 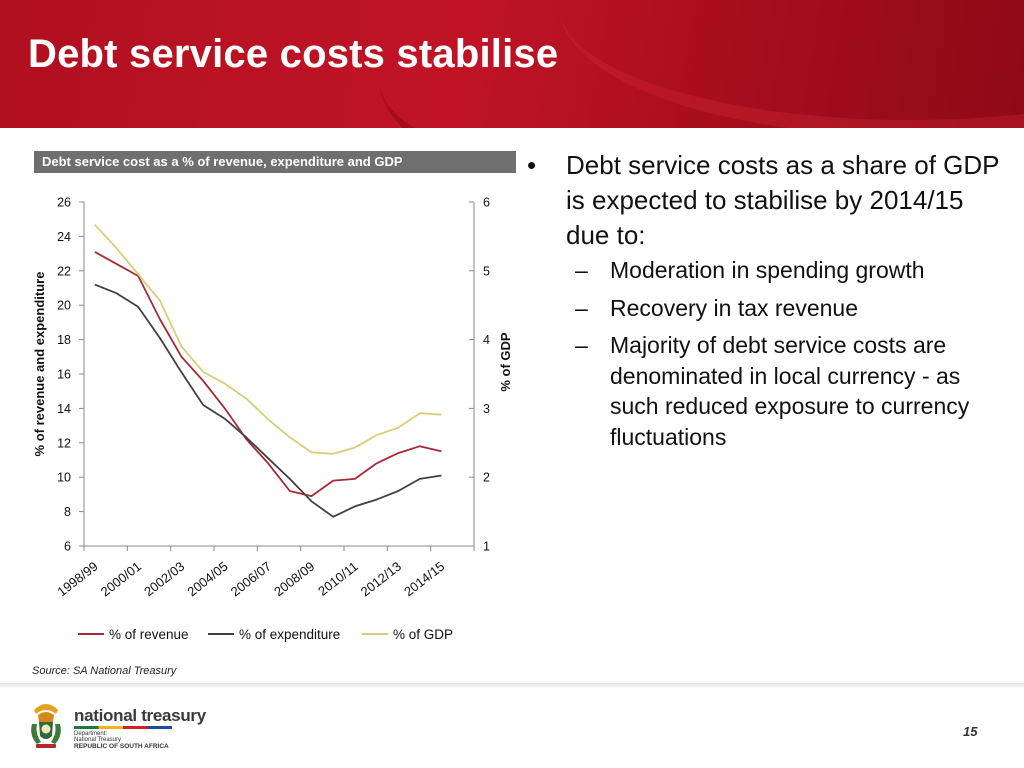 What do you see at coordinates (64, 237) in the screenshot?
I see `y-tick-label-left: 24` at bounding box center [64, 237].